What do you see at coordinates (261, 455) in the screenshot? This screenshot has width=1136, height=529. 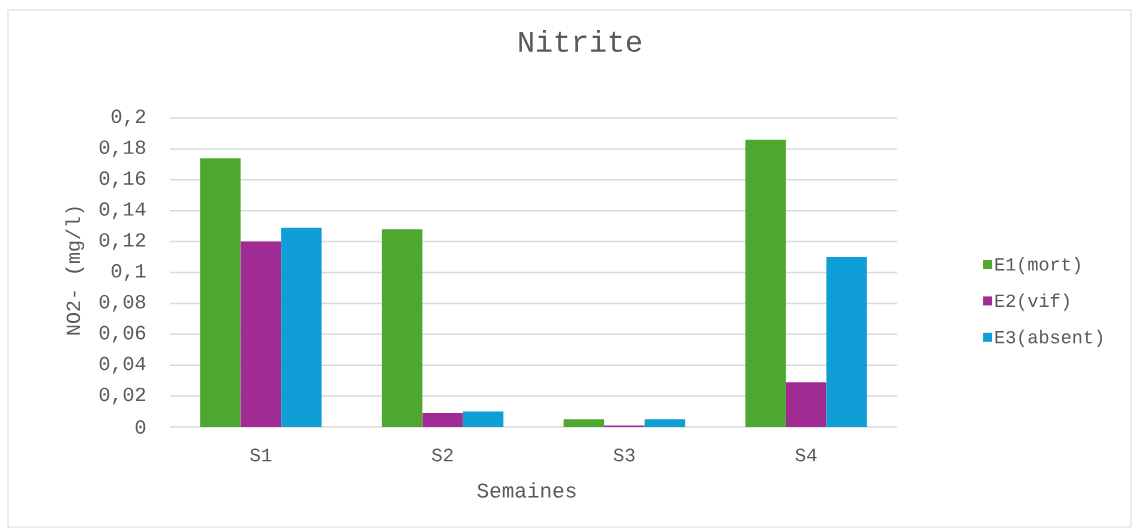 I see `x-tick-label: S1` at bounding box center [261, 455].